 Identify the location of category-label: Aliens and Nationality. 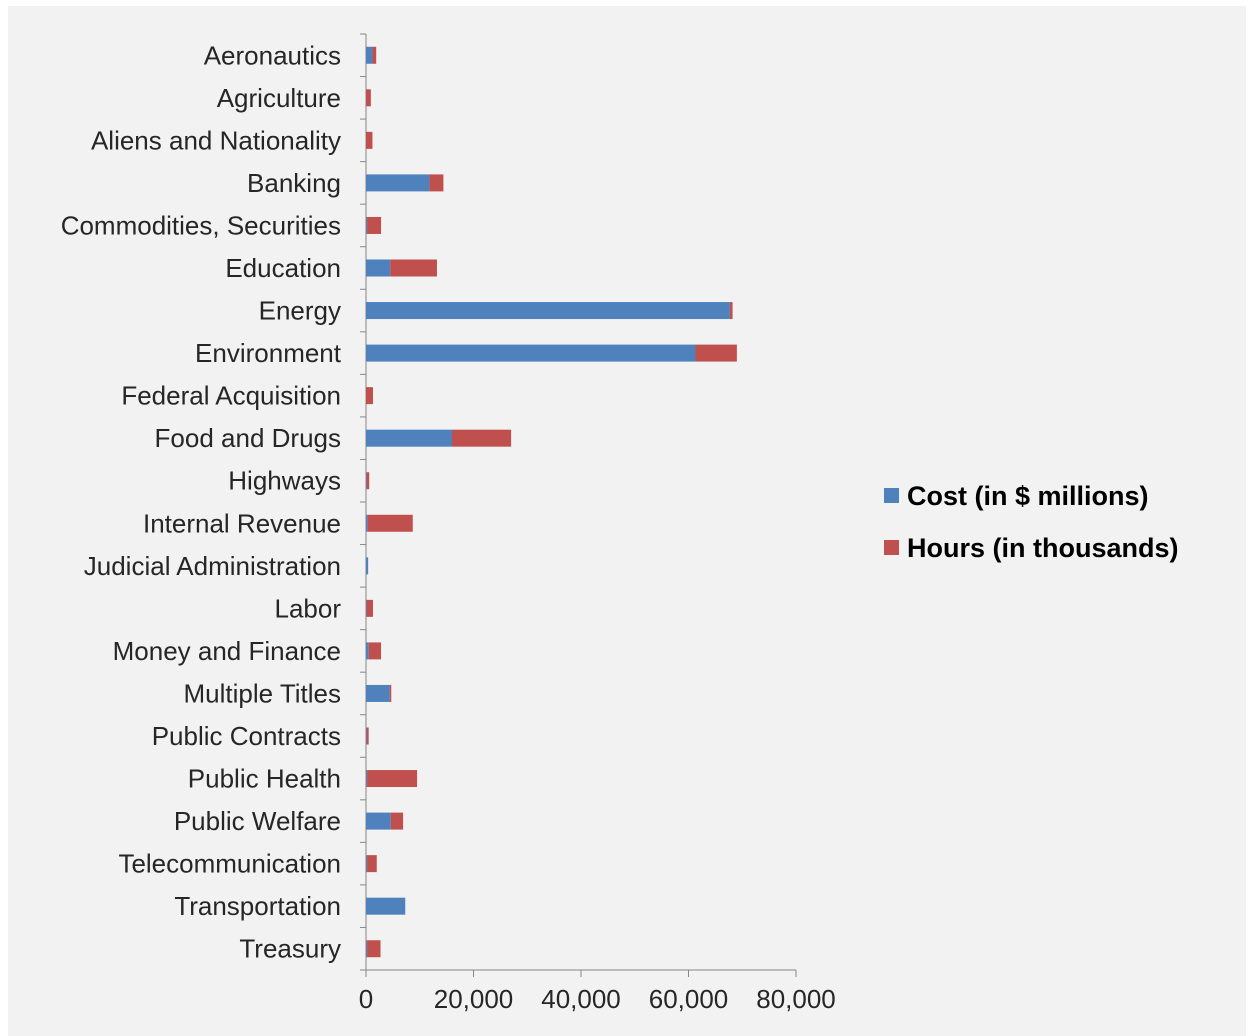
(216, 140).